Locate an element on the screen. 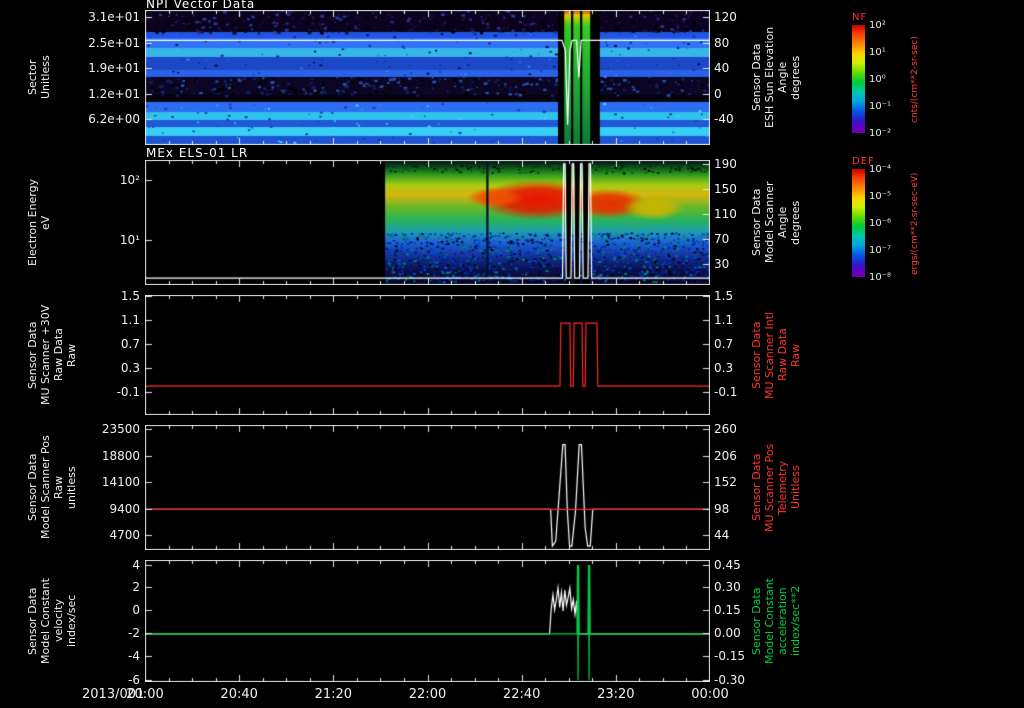 The width and height of the screenshot is (1024, 708). axis-label-line: Telemetry is located at coordinates (782, 487).